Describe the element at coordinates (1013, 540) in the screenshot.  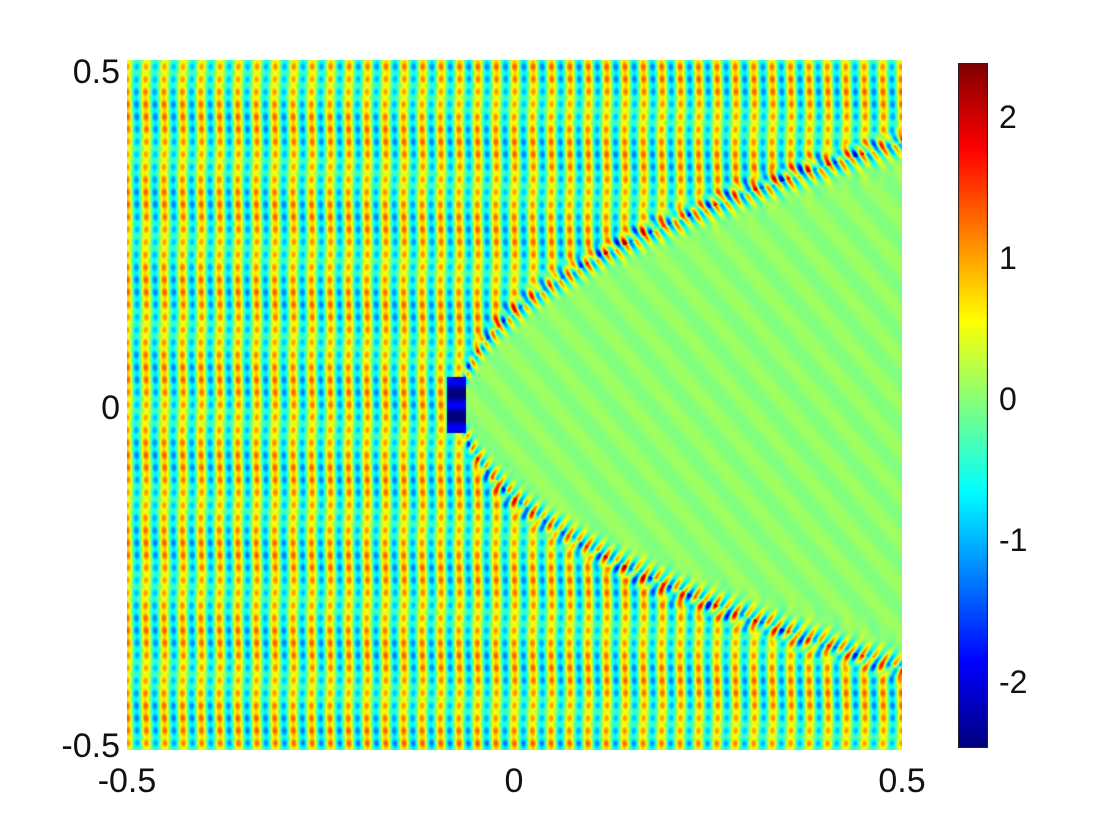
I see `colorbar-tick-label: -1` at that location.